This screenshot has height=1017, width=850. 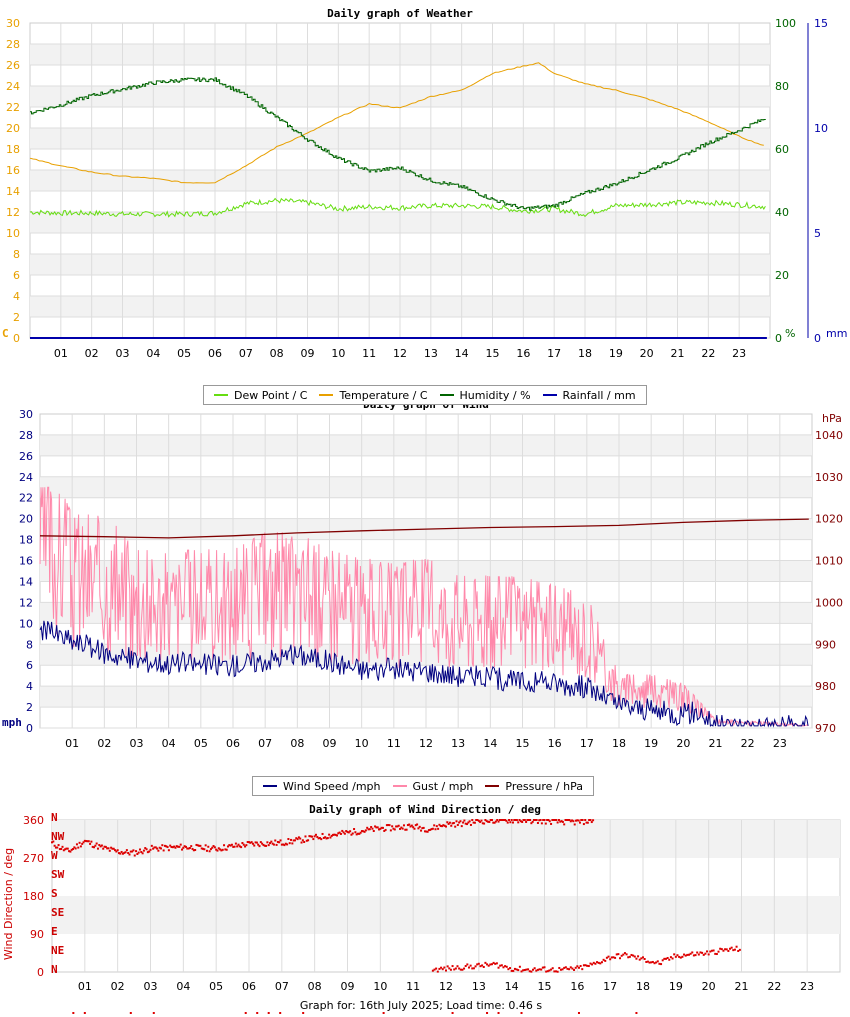 What do you see at coordinates (647, 353) in the screenshot?
I see `weather-x-tick-label: 20` at bounding box center [647, 353].